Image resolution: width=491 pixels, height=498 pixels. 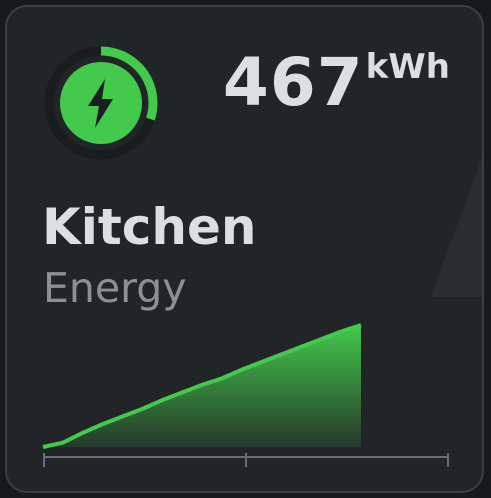 I want to click on energy-value-unit: kWh, so click(x=407, y=67).